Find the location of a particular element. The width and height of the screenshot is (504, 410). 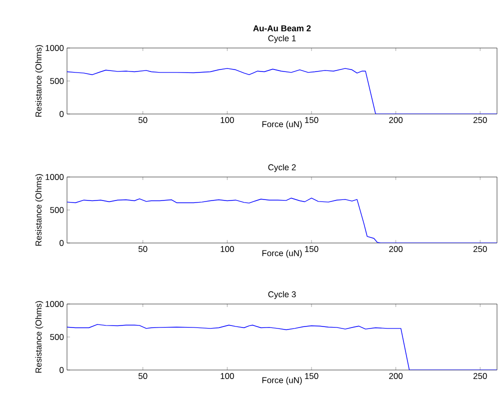

chart-title: Cycle 2 is located at coordinates (282, 168).